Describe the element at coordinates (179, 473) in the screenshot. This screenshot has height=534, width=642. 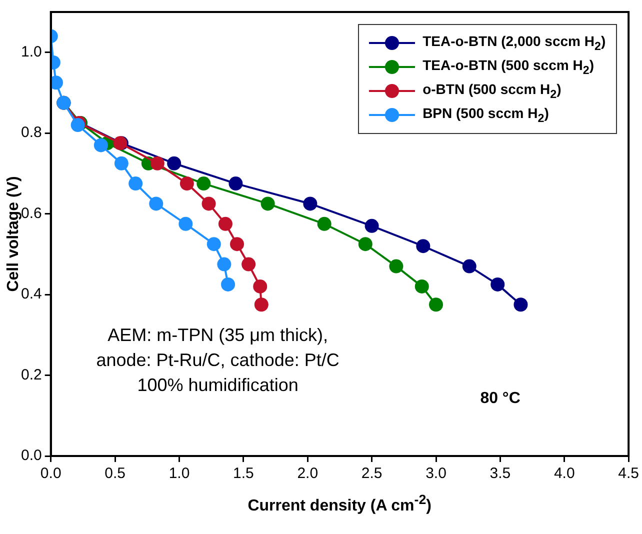
I see `x-tick-label: 1.0` at that location.